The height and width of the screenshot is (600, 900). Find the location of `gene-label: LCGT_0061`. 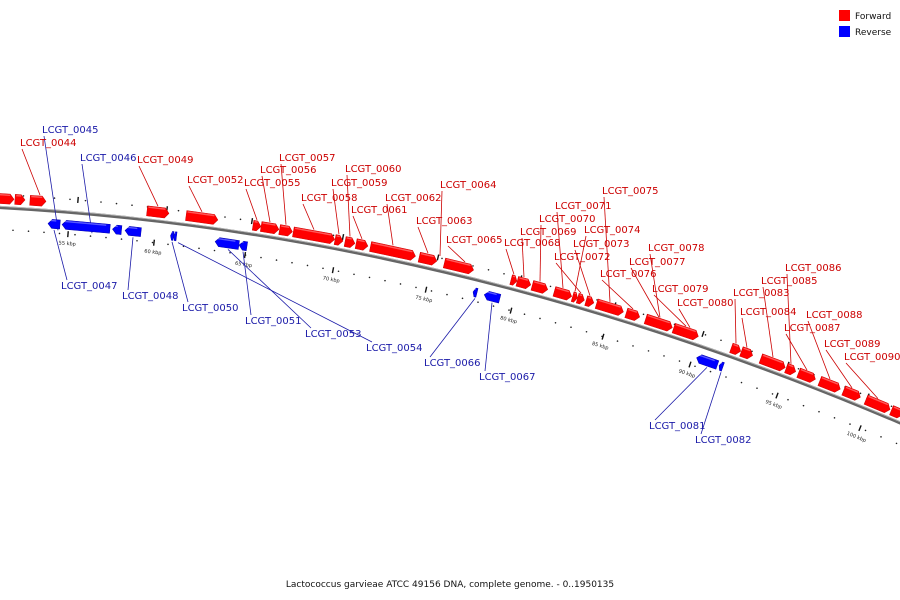

gene-label: LCGT_0061 is located at coordinates (379, 210).